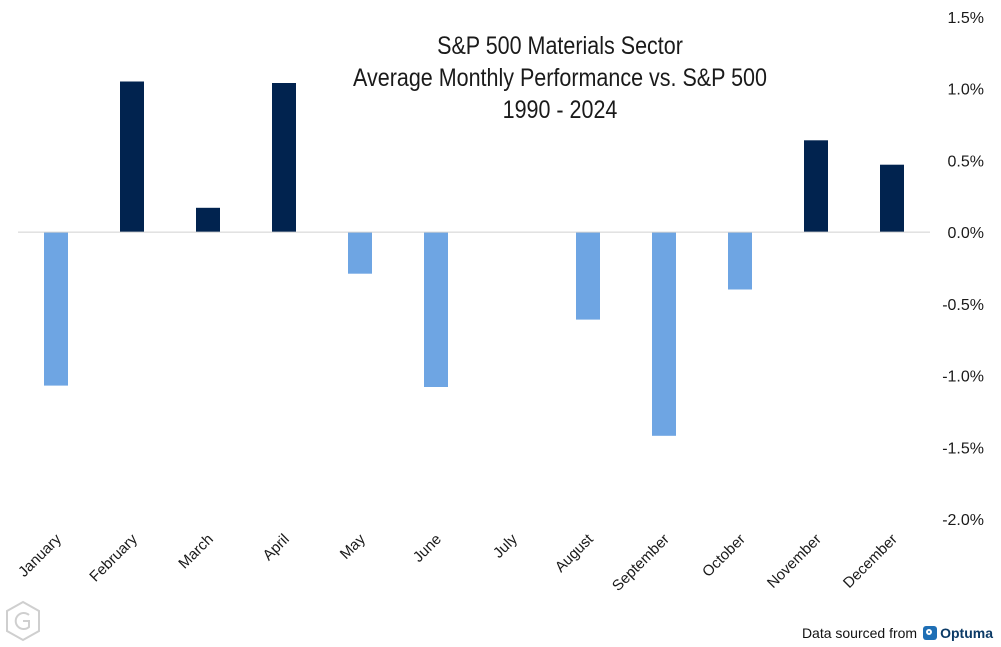  Describe the element at coordinates (966, 18) in the screenshot. I see `y-tick-label: 1.5%` at that location.